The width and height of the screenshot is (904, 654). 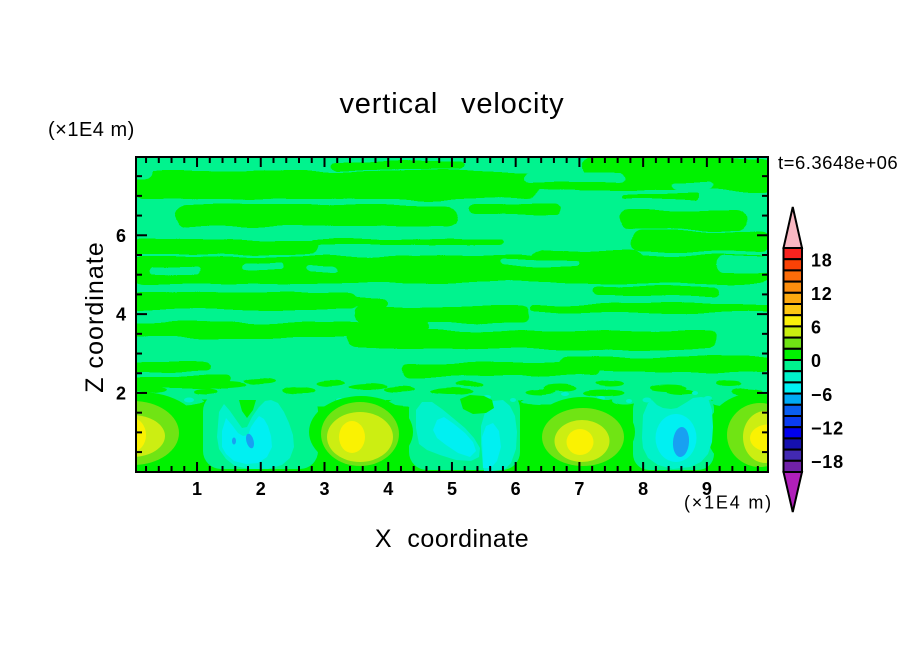 What do you see at coordinates (822, 260) in the screenshot?
I see `svg-text: 18` at bounding box center [822, 260].